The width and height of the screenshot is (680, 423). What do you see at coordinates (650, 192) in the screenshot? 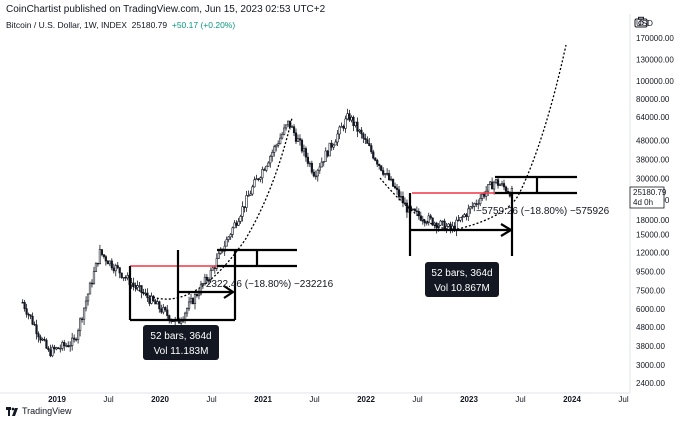
I see `current-price-value: 25180.79` at bounding box center [650, 192].